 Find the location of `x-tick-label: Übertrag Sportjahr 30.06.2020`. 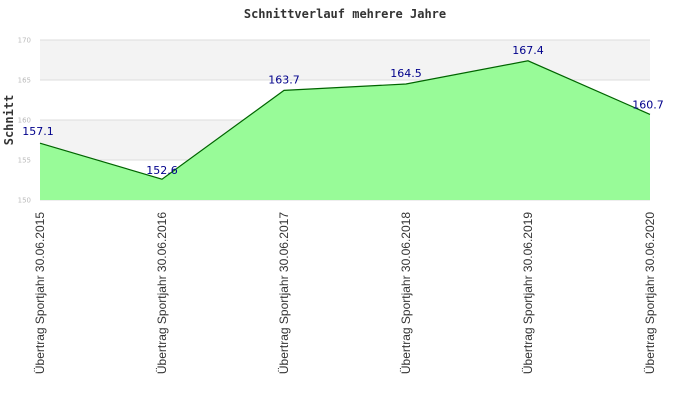

x-tick-label: Übertrag Sportjahr 30.06.2020 is located at coordinates (650, 293).